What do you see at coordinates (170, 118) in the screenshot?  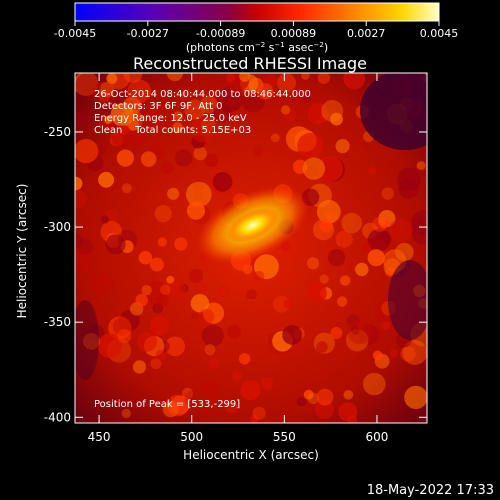 I see `annotation-energy-range: Energy Range: 12.0 - 25.0 keV` at bounding box center [170, 118].